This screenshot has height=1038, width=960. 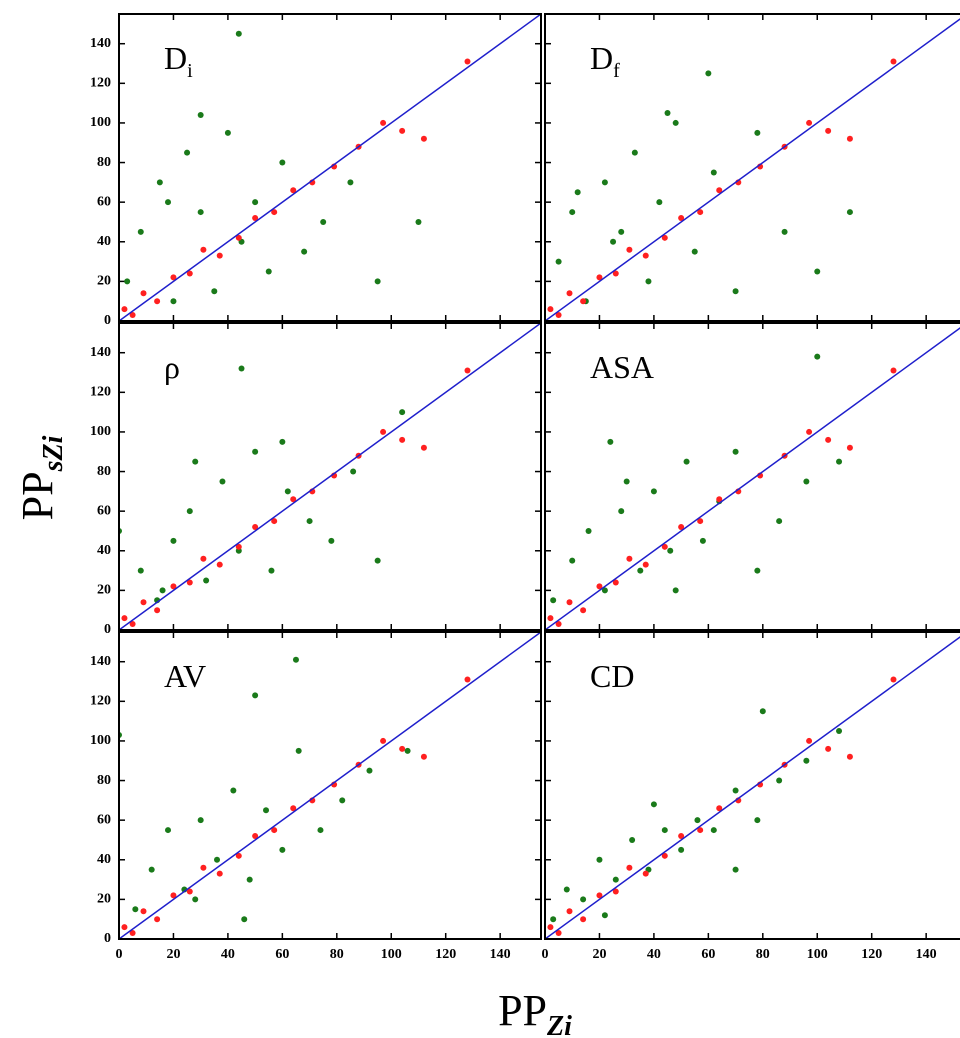 What do you see at coordinates (41, 477) in the screenshot?
I see `y-axis-title: PPsZi` at bounding box center [41, 477].